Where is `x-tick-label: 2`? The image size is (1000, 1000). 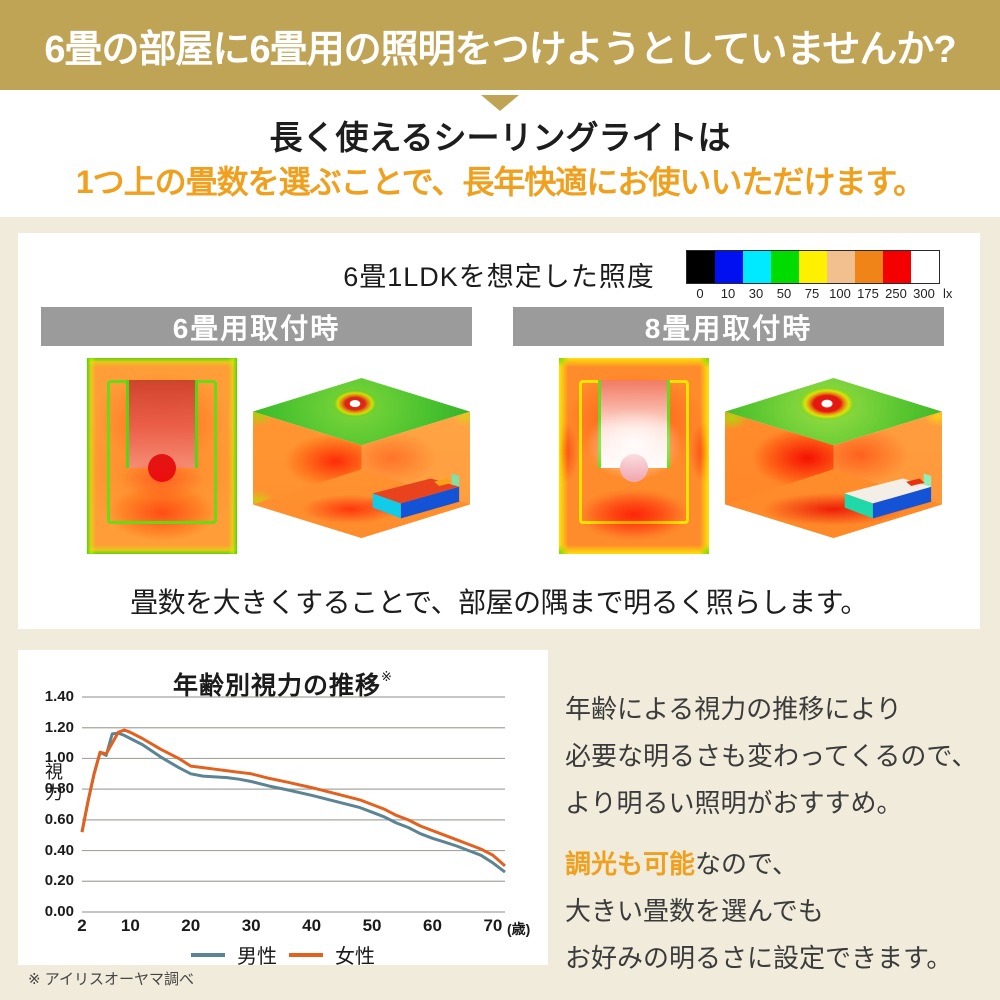
x-tick-label: 2 is located at coordinates (82, 925).